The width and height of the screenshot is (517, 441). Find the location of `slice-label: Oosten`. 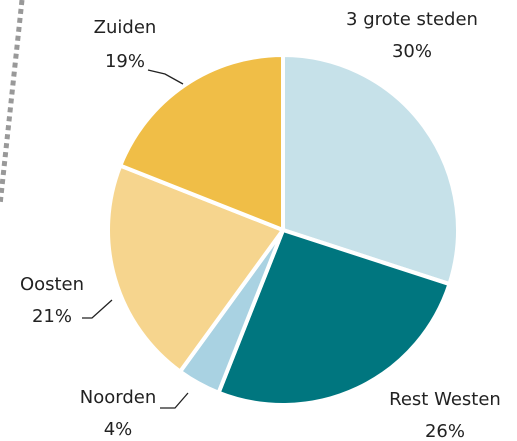

slice-label: Oosten is located at coordinates (52, 284).